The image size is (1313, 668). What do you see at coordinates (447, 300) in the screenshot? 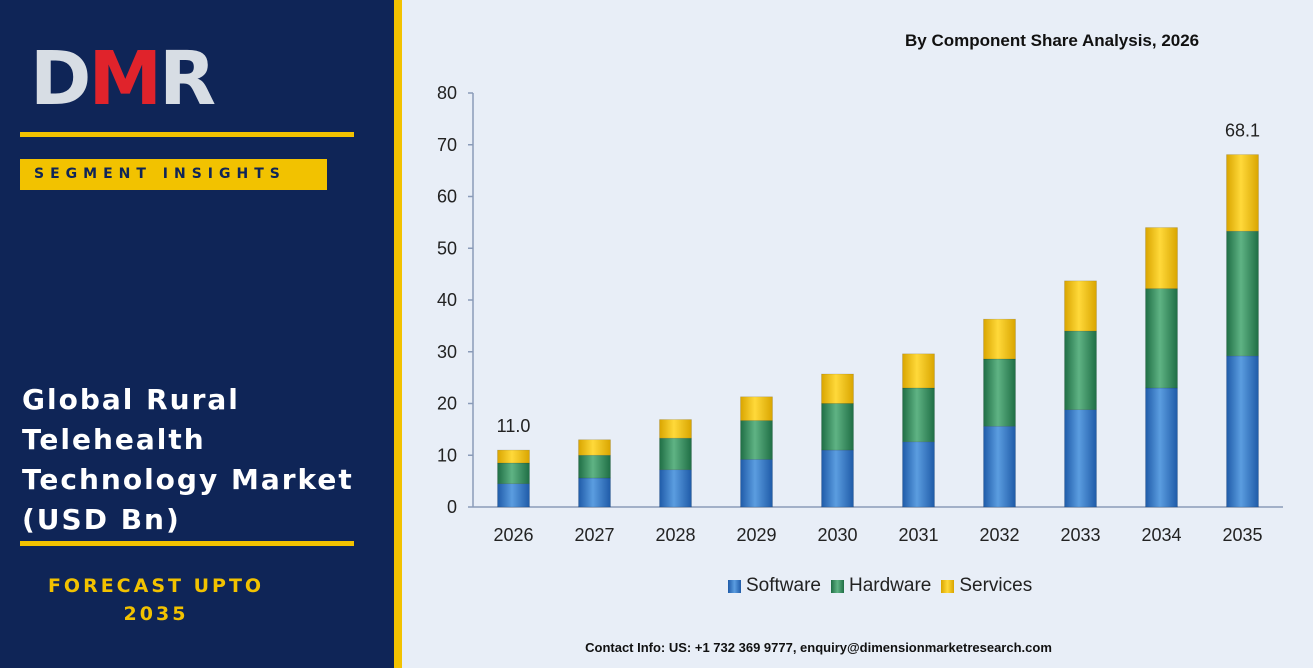
I see `y-tick-label: 40` at bounding box center [447, 300].